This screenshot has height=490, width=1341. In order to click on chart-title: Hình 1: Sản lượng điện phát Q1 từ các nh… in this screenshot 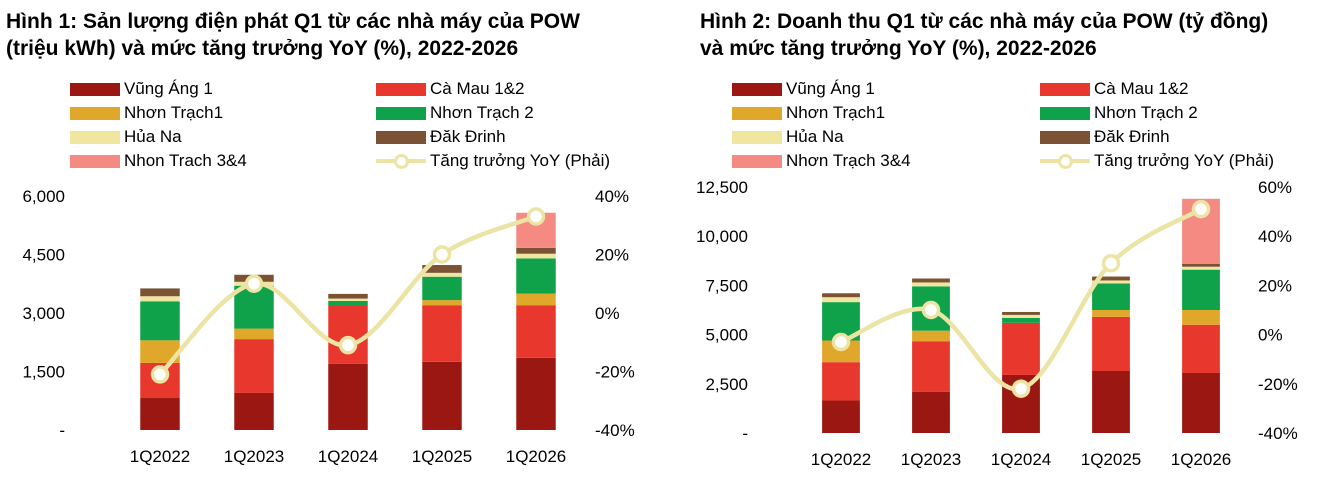, I will do `click(293, 35)`.